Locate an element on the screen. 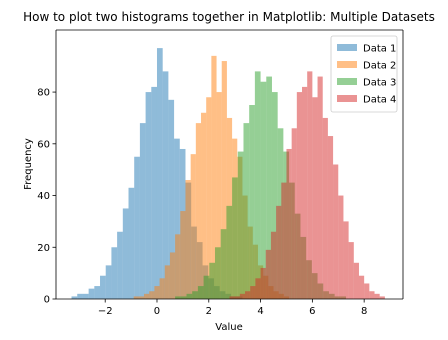 This screenshot has width=448, height=340. y-tick-label: 60 is located at coordinates (43, 144).